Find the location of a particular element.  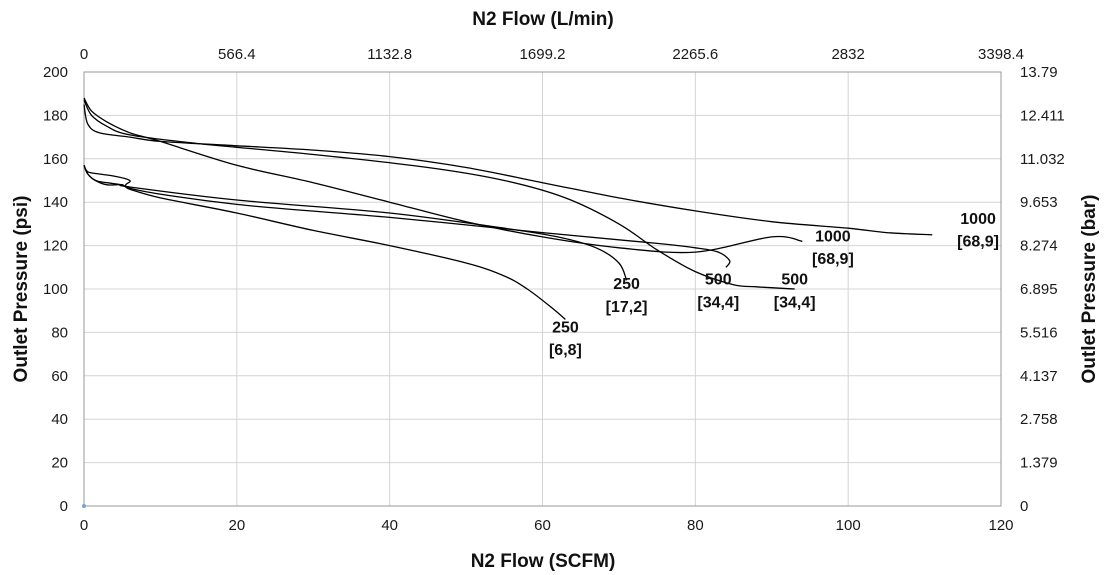

y-tick-label: 0 is located at coordinates (64, 506).